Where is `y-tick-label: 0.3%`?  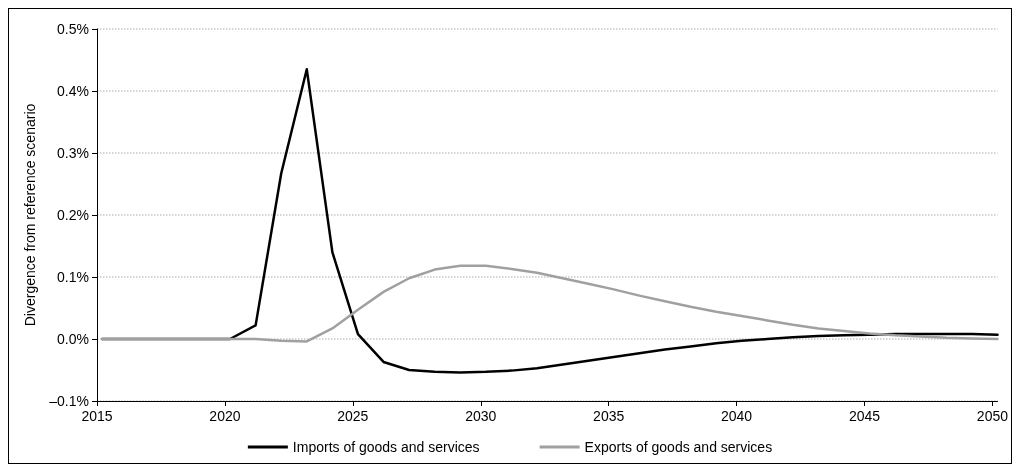 y-tick-label: 0.3% is located at coordinates (73, 153).